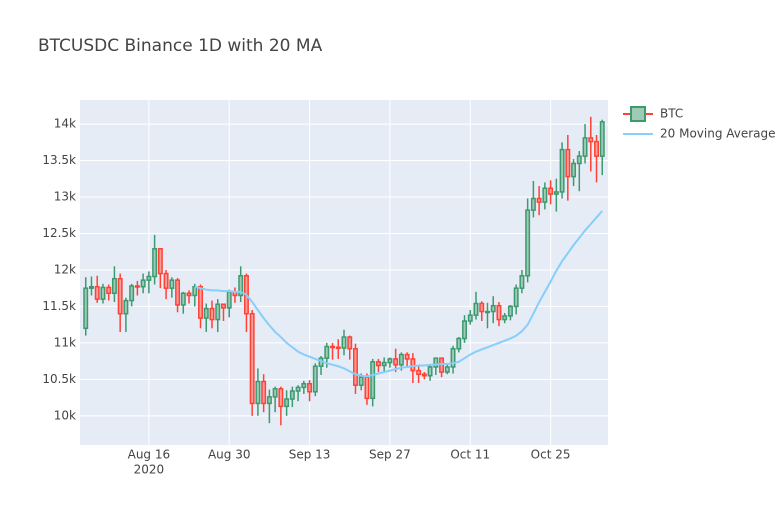 The image size is (783, 525). What do you see at coordinates (59, 160) in the screenshot?
I see `y-tick-label: 13.5k` at bounding box center [59, 160].